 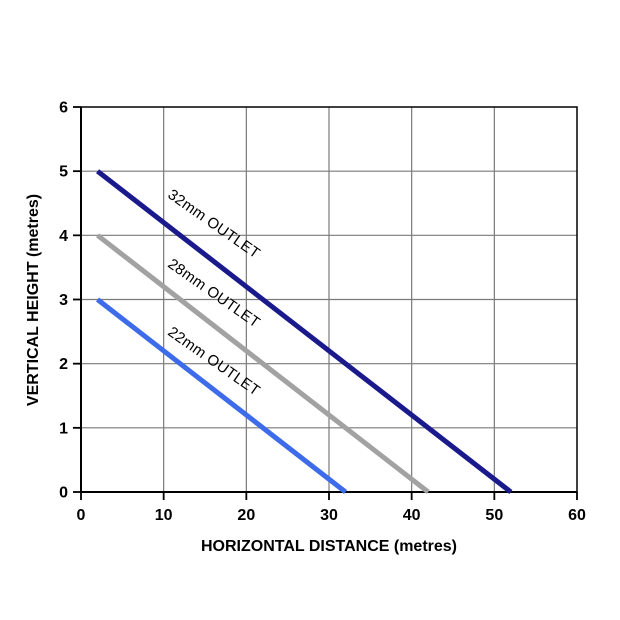 What do you see at coordinates (214, 293) in the screenshot?
I see `series-label-28mm-outlet: 28mm OUTLET` at bounding box center [214, 293].